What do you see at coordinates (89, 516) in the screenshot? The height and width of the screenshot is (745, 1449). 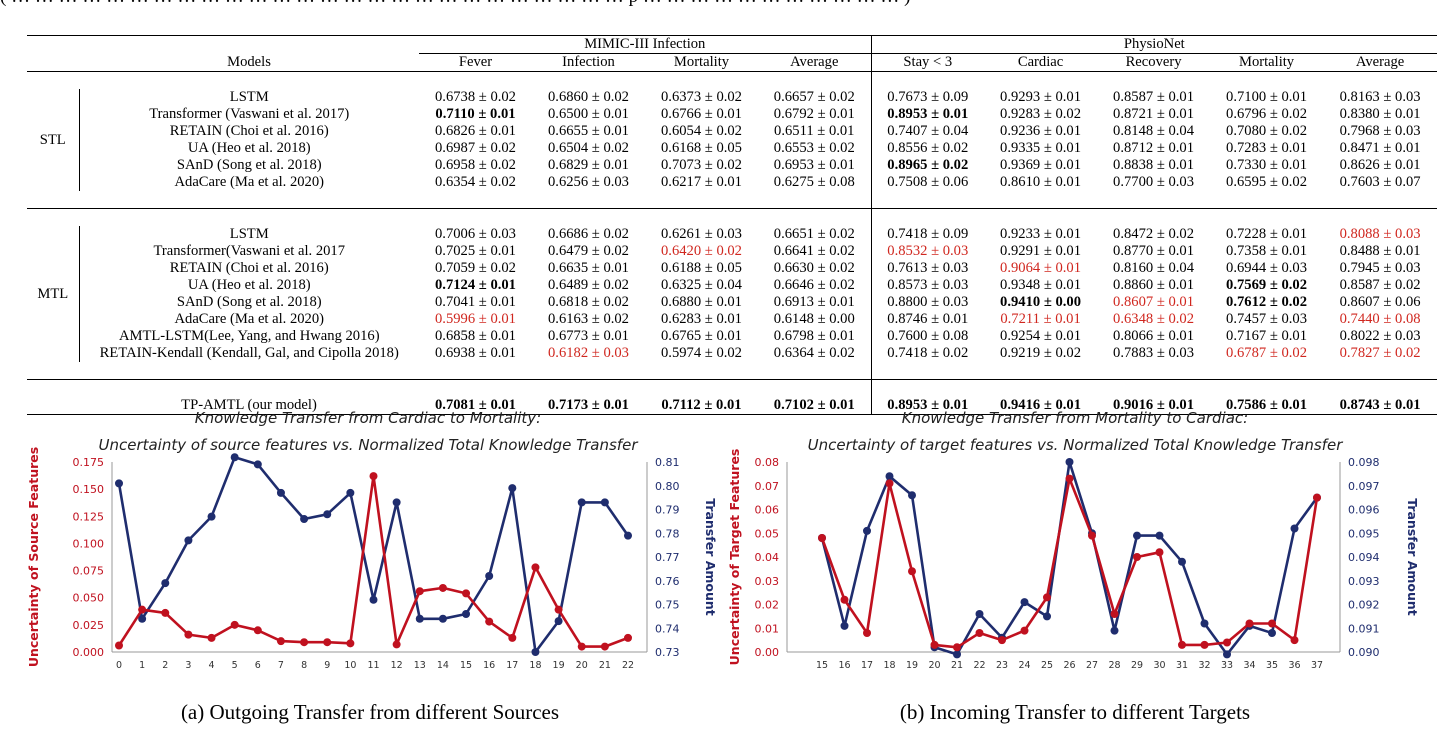 I see `y-tick-label: 0.125` at bounding box center [89, 516].